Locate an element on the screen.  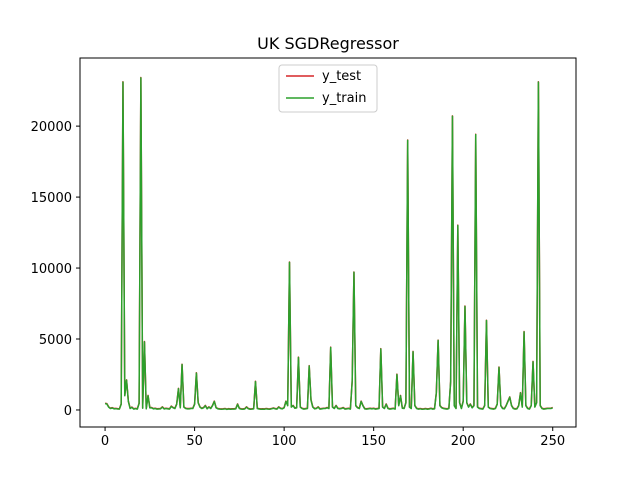
x-tick-label: 100 is located at coordinates (284, 441).